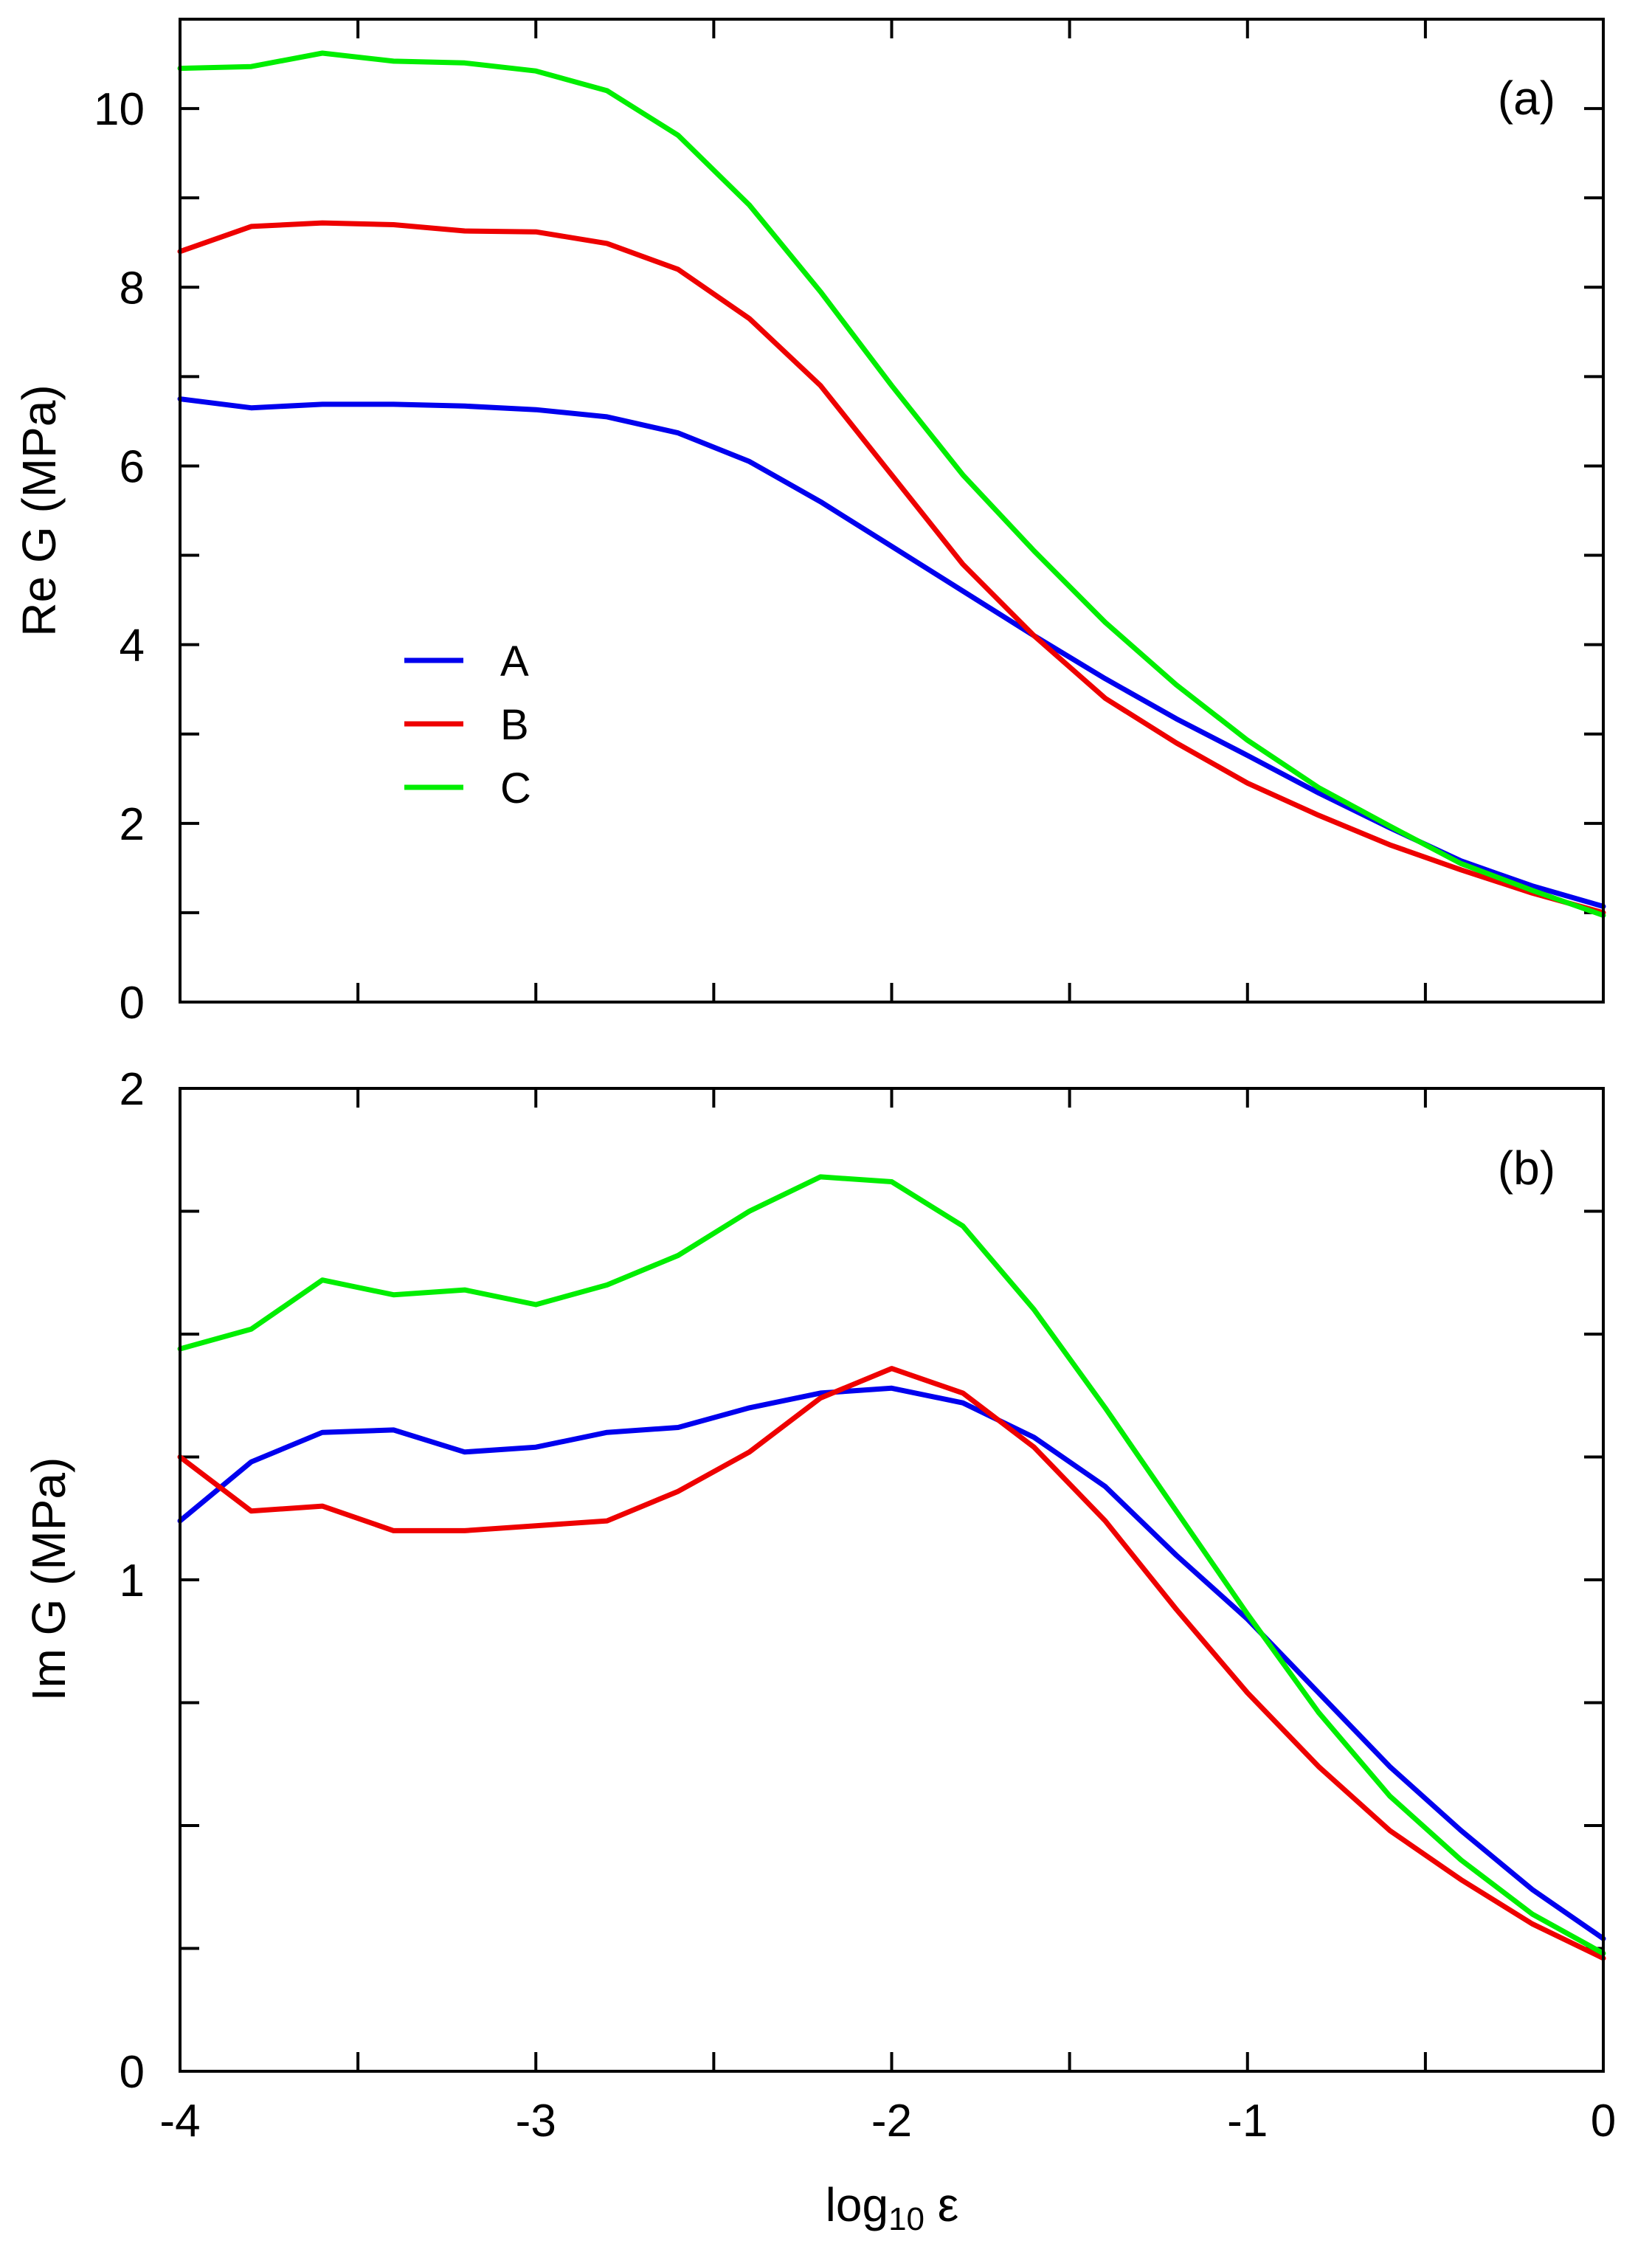 The width and height of the screenshot is (1652, 2255). What do you see at coordinates (133, 466) in the screenshot?
I see `panel-a-ytick-label: 6` at bounding box center [133, 466].